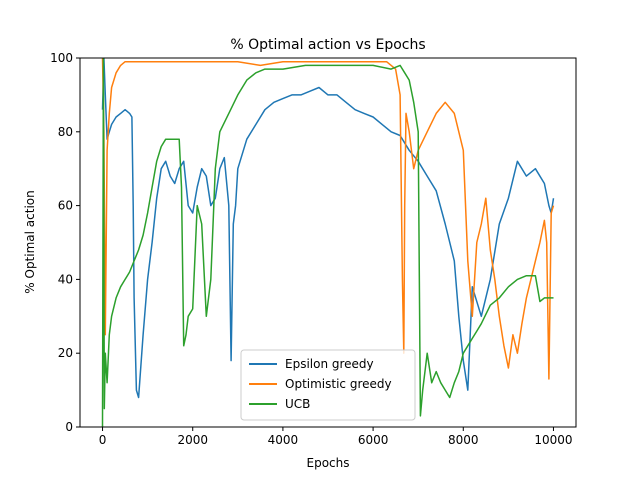 The height and width of the screenshot is (484, 640). Describe the element at coordinates (61, 58) in the screenshot. I see `y-tick-label: 100` at that location.